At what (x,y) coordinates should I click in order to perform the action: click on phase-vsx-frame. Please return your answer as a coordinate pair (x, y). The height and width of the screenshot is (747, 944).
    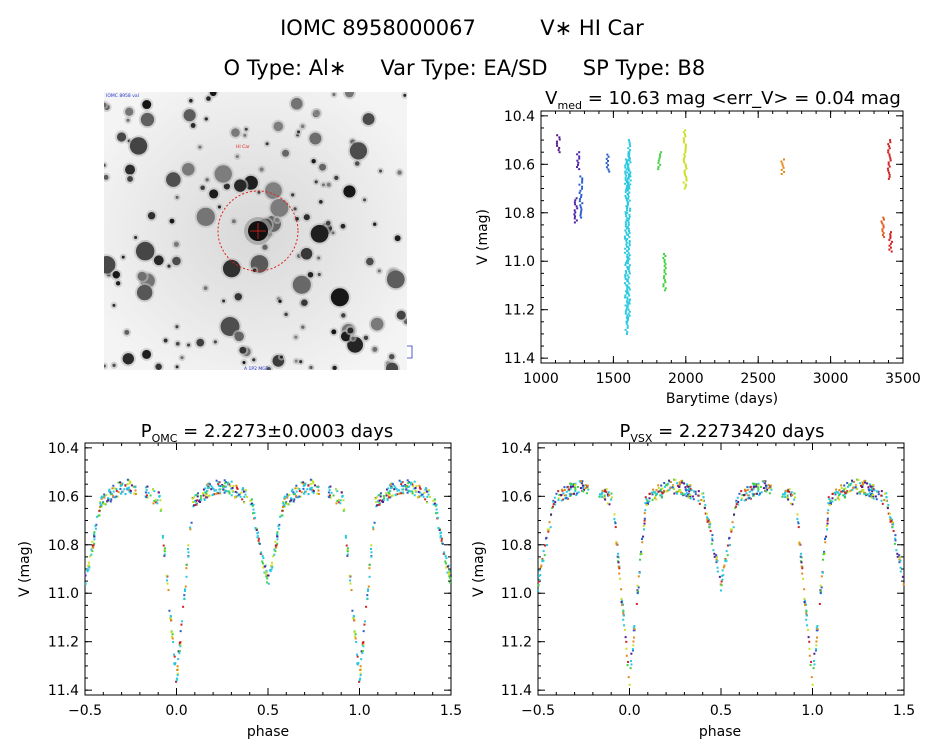
    Looking at the image, I should click on (721, 569).